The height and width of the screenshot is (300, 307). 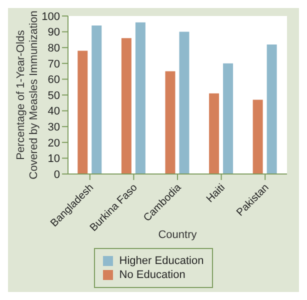 I want to click on legend-label: Higher Education, so click(x=161, y=261).